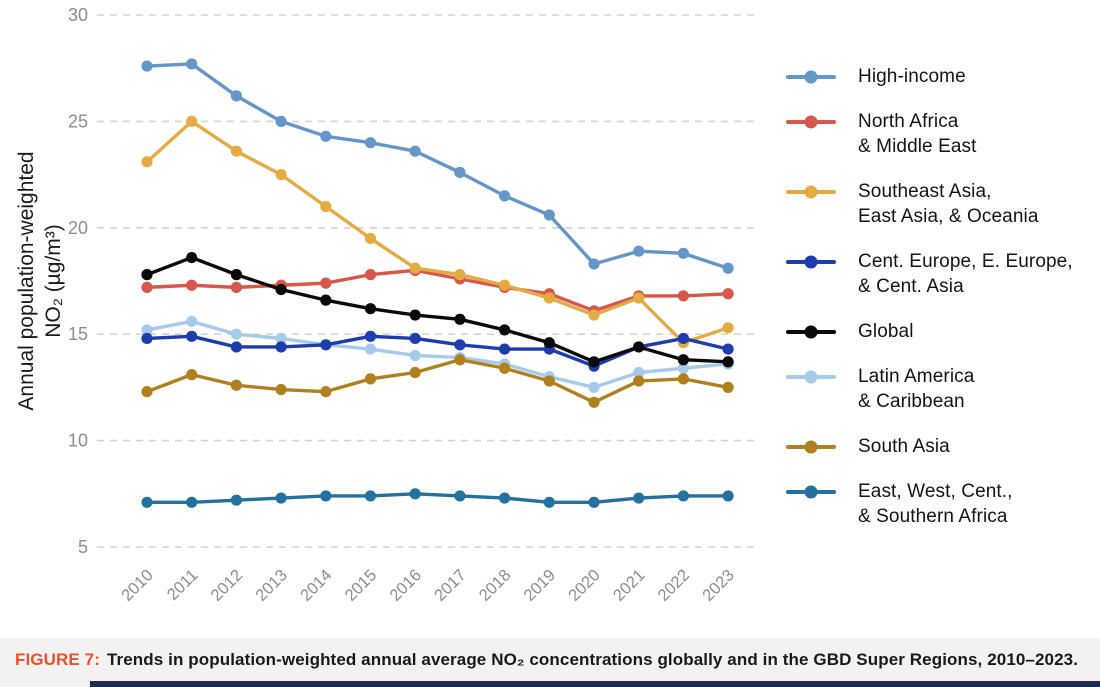  What do you see at coordinates (916, 389) in the screenshot?
I see `legend-label: Latin America & Caribbean` at bounding box center [916, 389].